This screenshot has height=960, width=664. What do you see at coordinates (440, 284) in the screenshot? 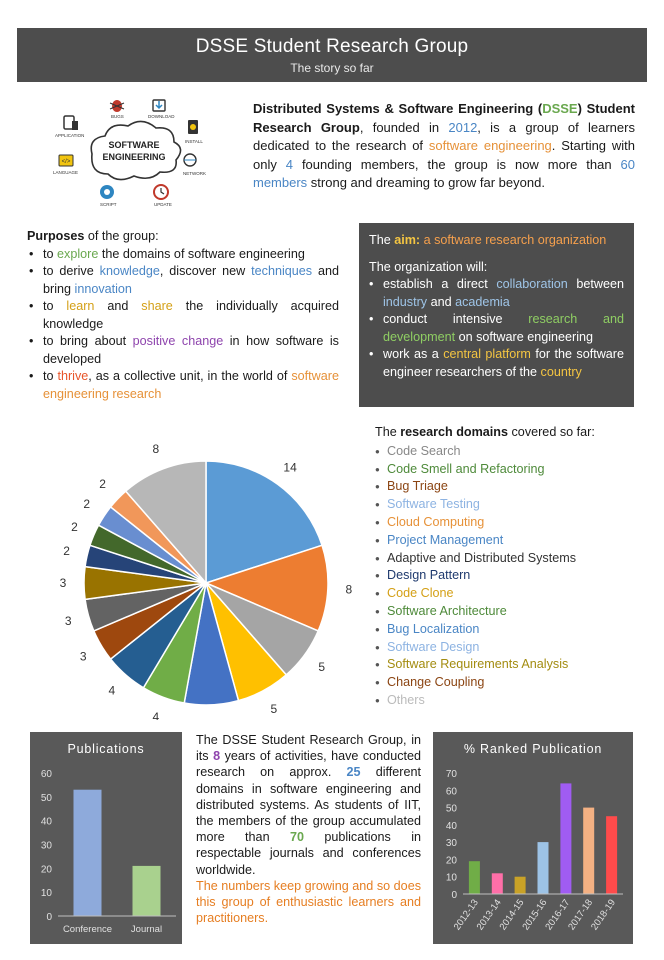
I see `text: establish a direct` at bounding box center [440, 284].